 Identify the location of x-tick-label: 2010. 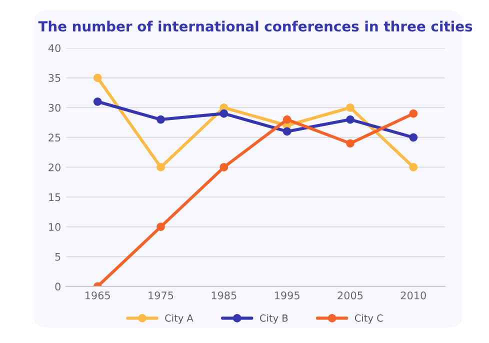
(413, 295).